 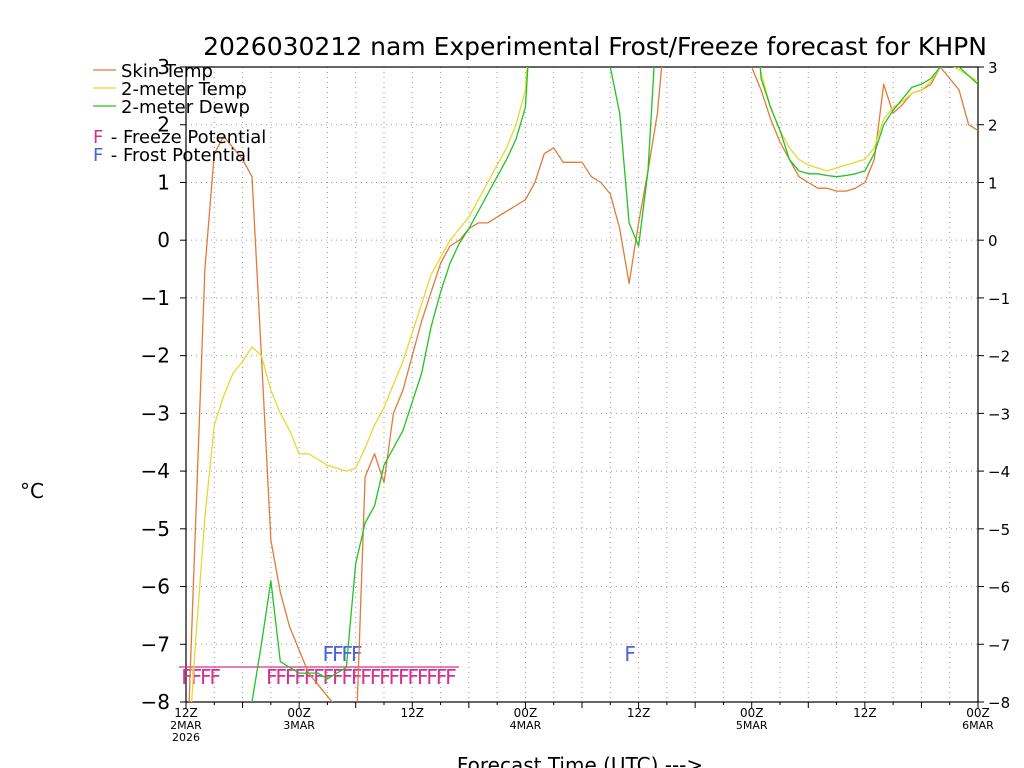 What do you see at coordinates (999, 299) in the screenshot?
I see `y-tick-label-right: −1` at bounding box center [999, 299].